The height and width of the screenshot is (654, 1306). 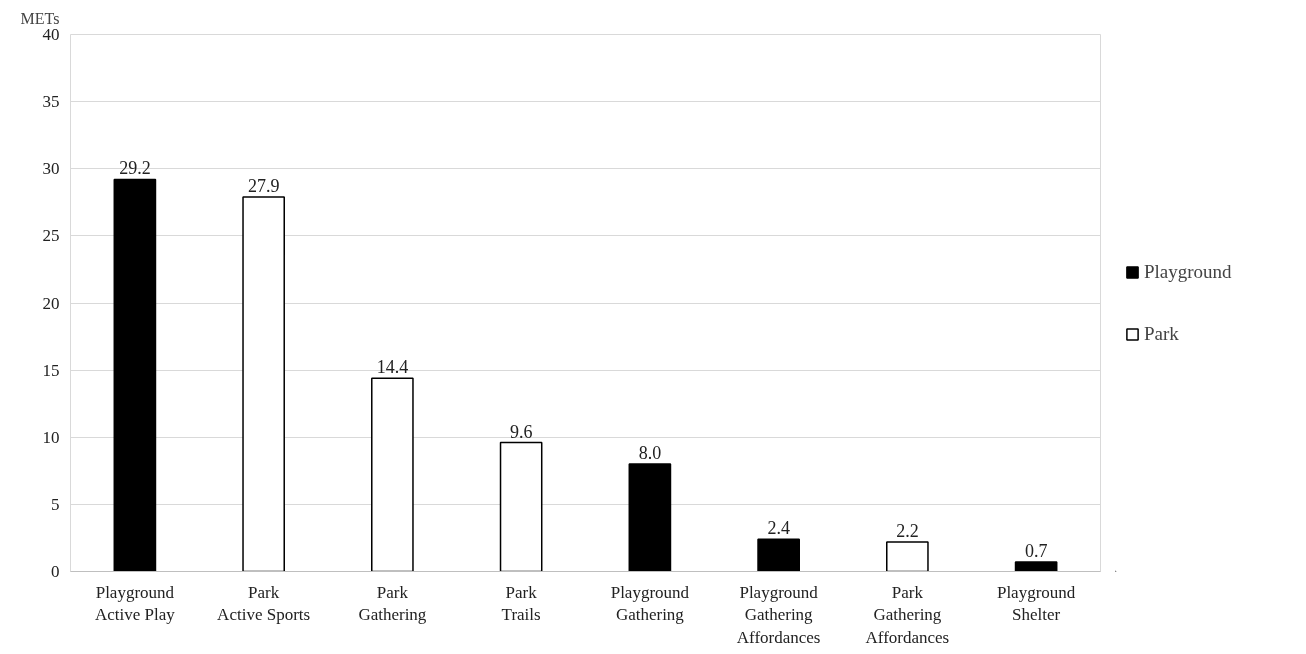 What do you see at coordinates (55, 504) in the screenshot?
I see `y-tick-label: 5` at bounding box center [55, 504].